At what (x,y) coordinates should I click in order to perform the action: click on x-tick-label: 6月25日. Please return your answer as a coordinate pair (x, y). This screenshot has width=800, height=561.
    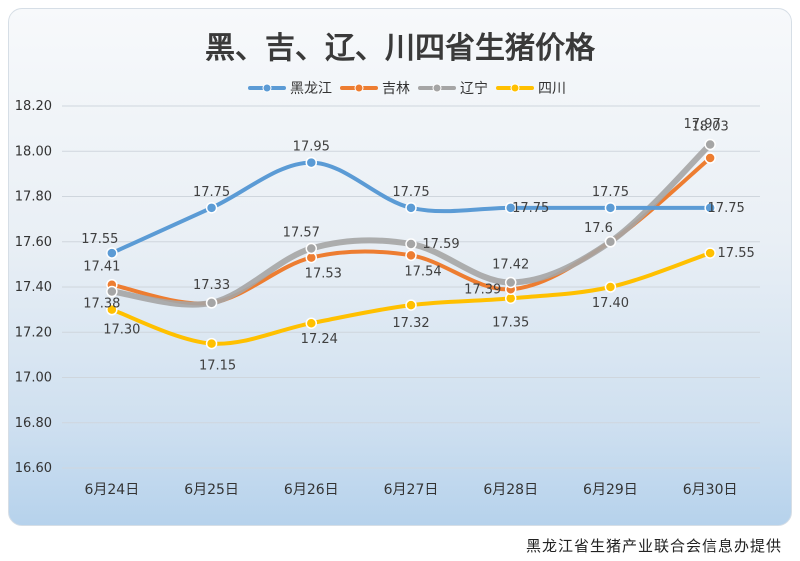
    Looking at the image, I should click on (211, 490).